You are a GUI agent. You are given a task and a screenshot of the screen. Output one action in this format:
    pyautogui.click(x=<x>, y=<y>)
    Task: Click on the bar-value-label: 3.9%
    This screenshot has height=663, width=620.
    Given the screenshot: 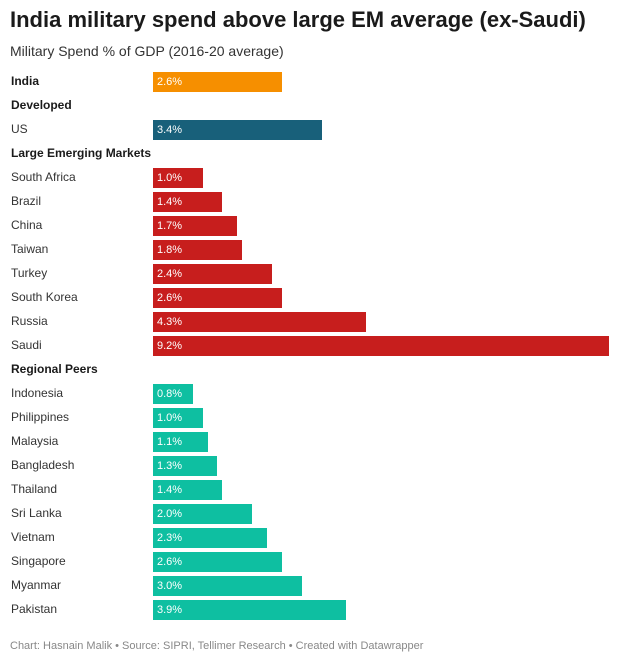 What is the action you would take?
    pyautogui.click(x=170, y=610)
    